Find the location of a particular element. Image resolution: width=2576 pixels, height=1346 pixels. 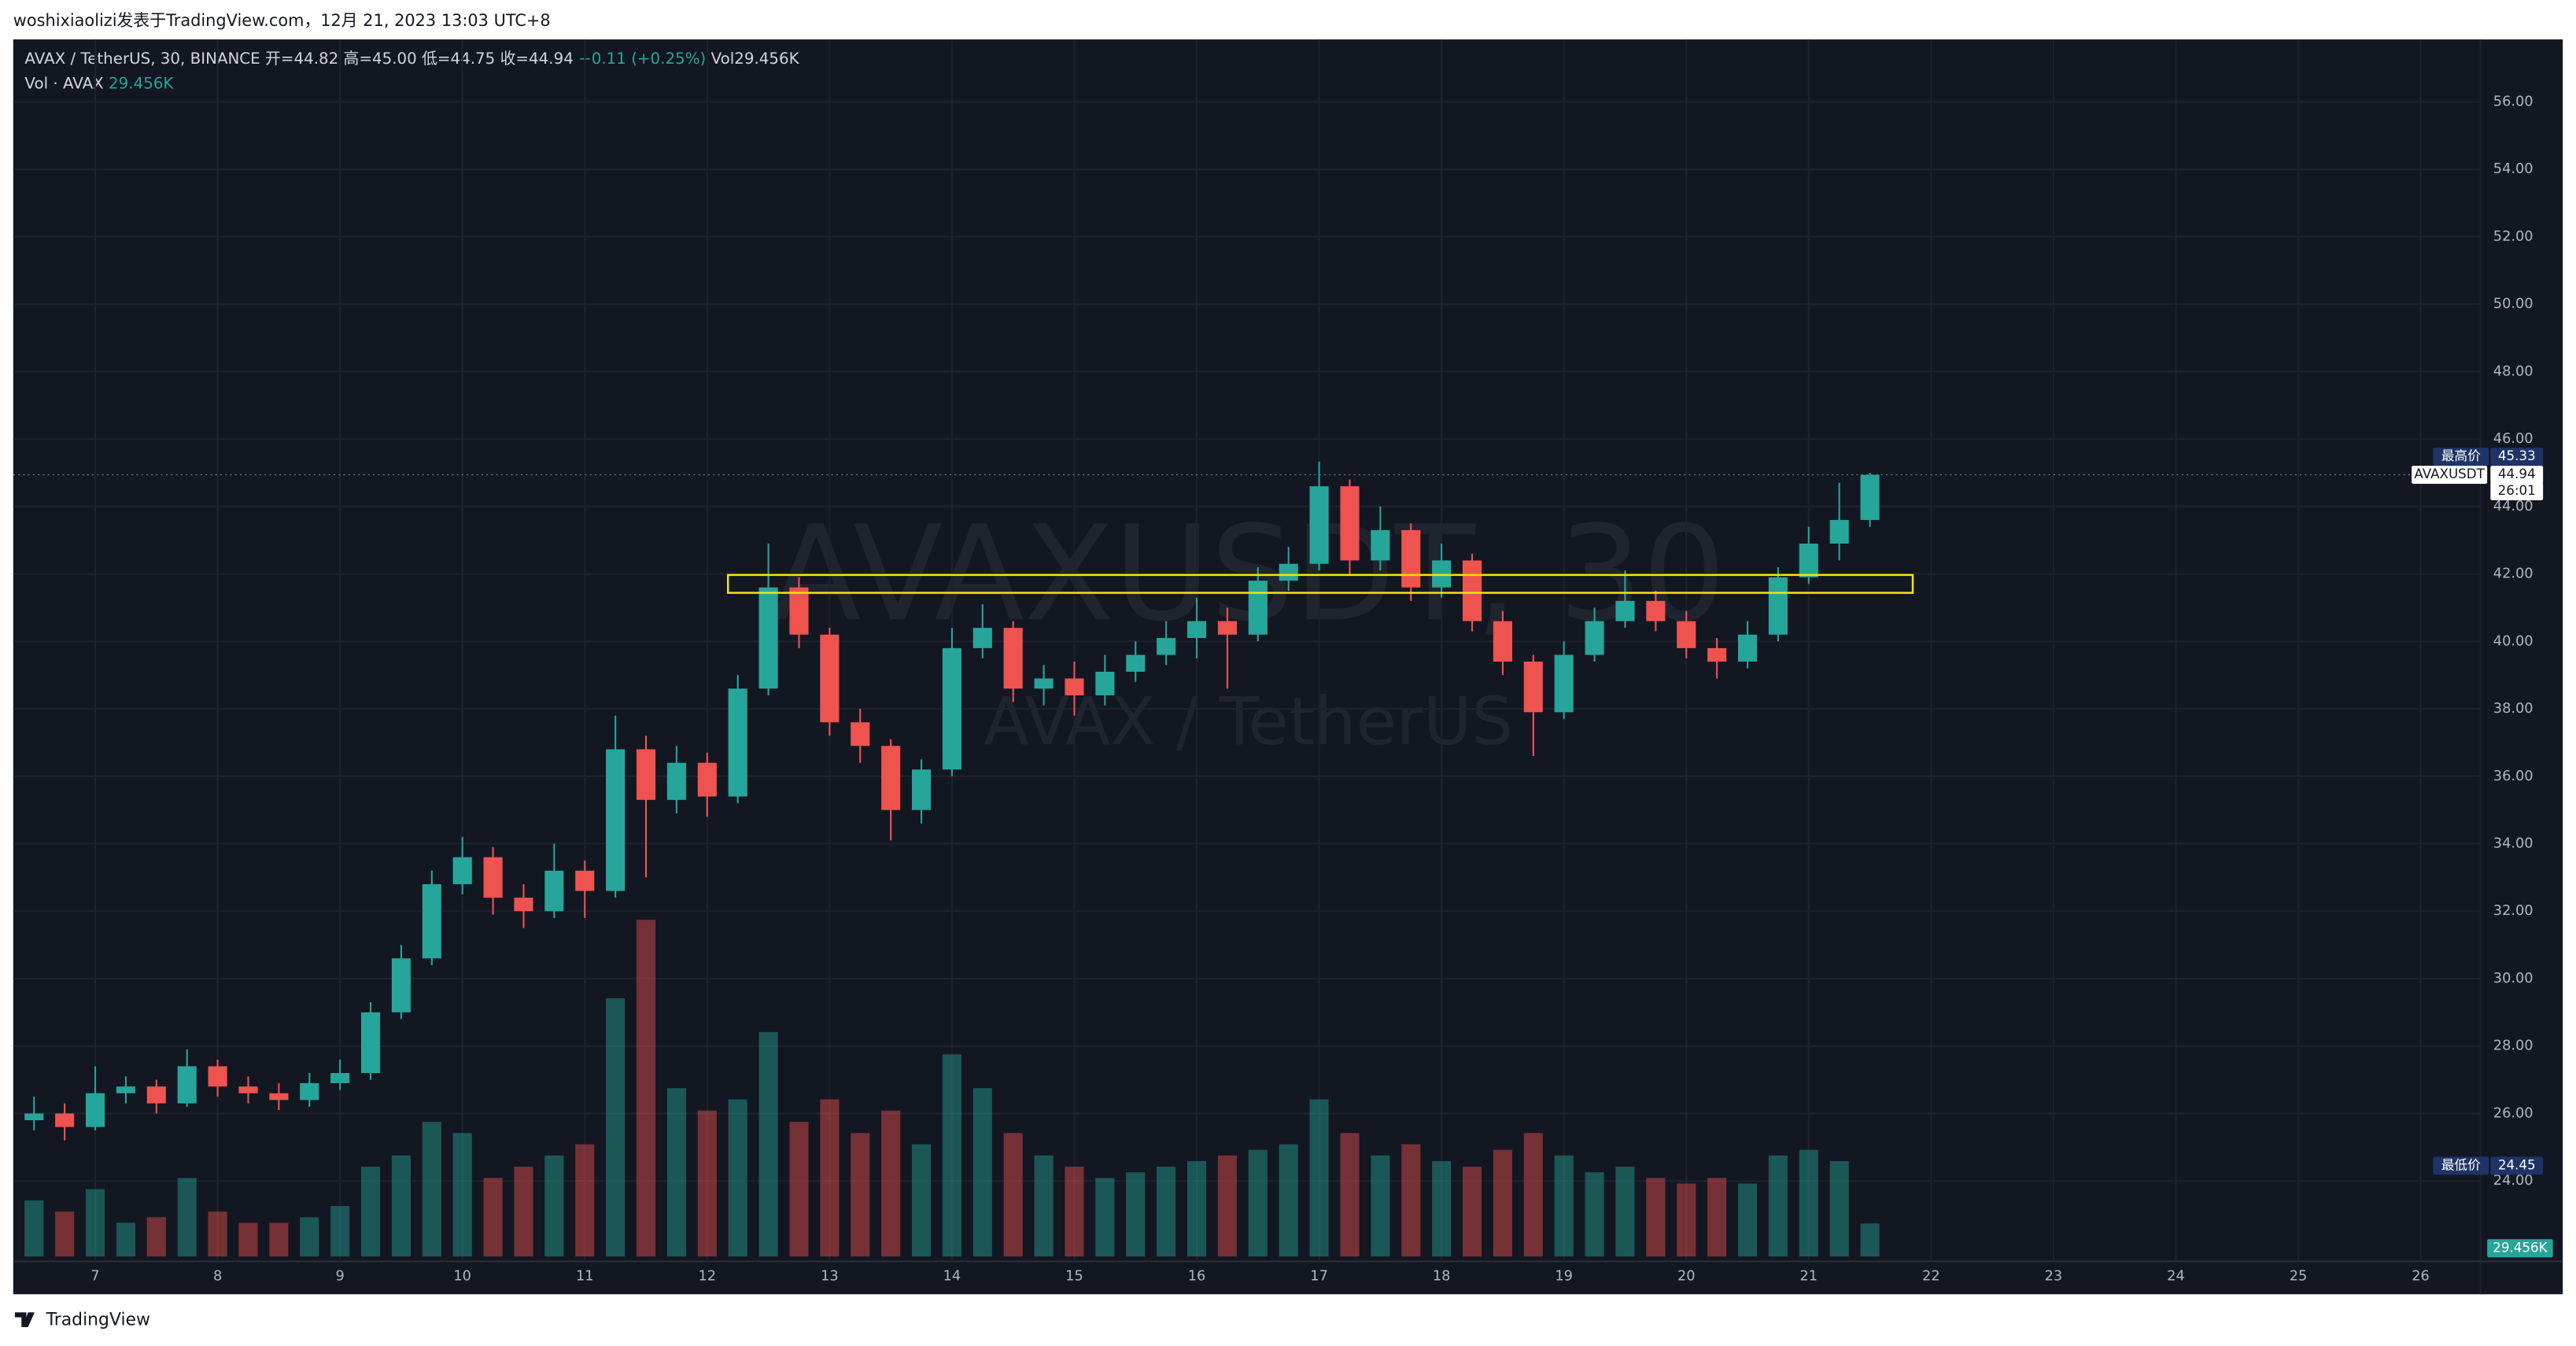

last-tag-value-box is located at coordinates (2517, 476).